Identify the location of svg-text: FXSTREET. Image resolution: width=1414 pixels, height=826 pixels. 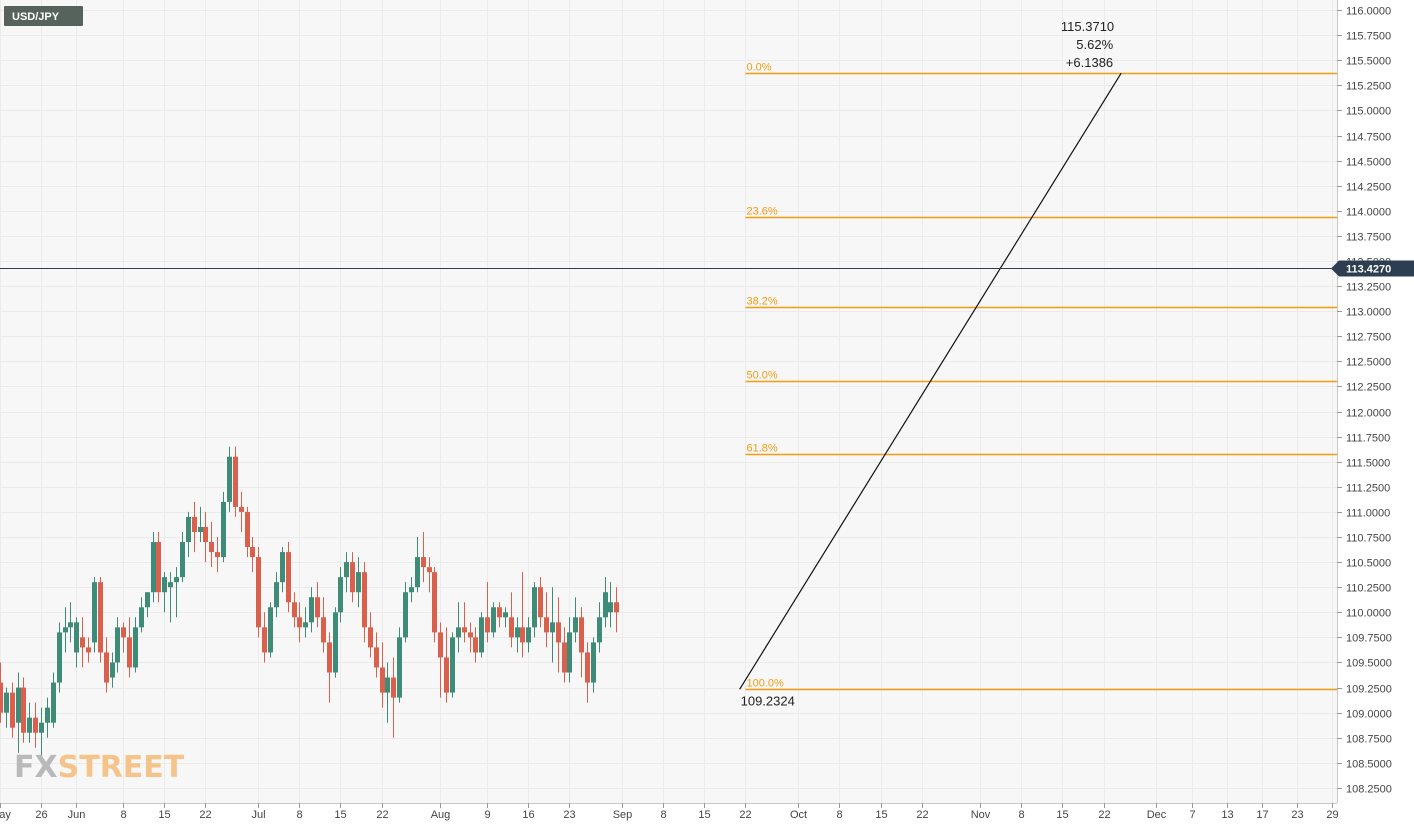
(99, 767).